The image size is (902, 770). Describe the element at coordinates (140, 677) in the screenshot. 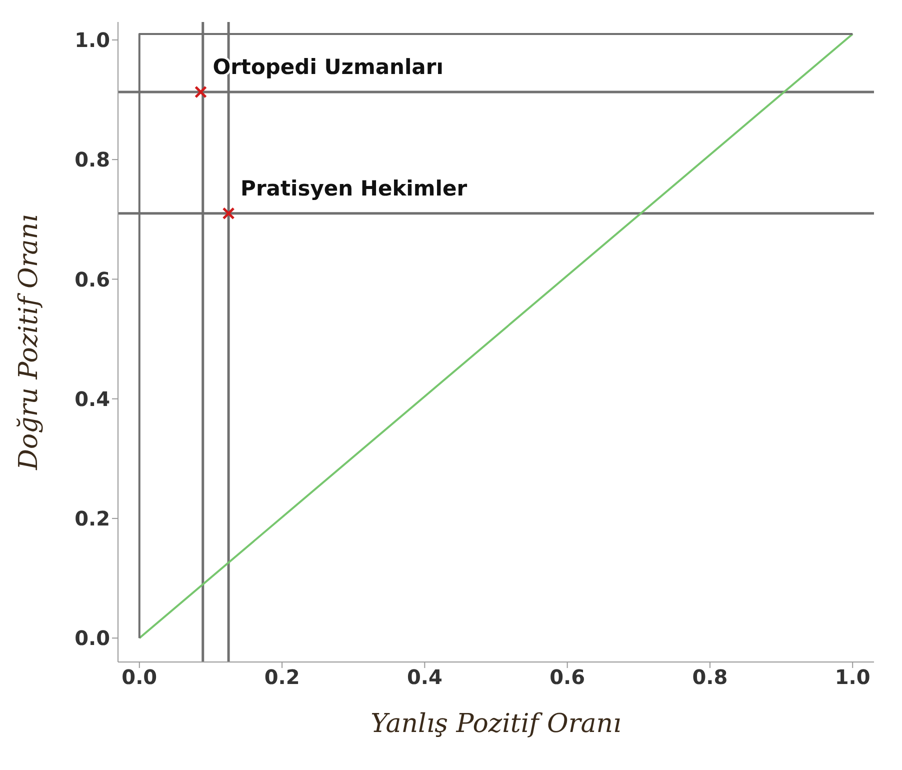

I see `x-tick-label: 0.0` at that location.